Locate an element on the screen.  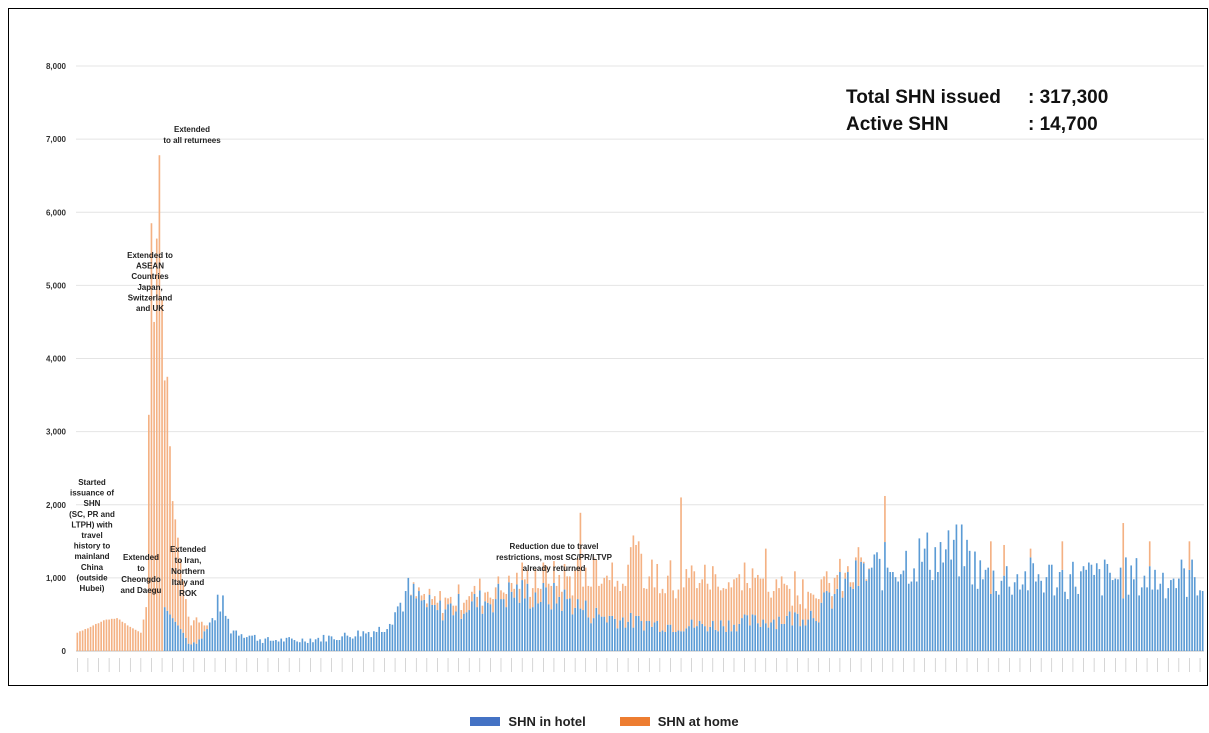
y-tick-label: 7,000 is located at coordinates (56, 139).